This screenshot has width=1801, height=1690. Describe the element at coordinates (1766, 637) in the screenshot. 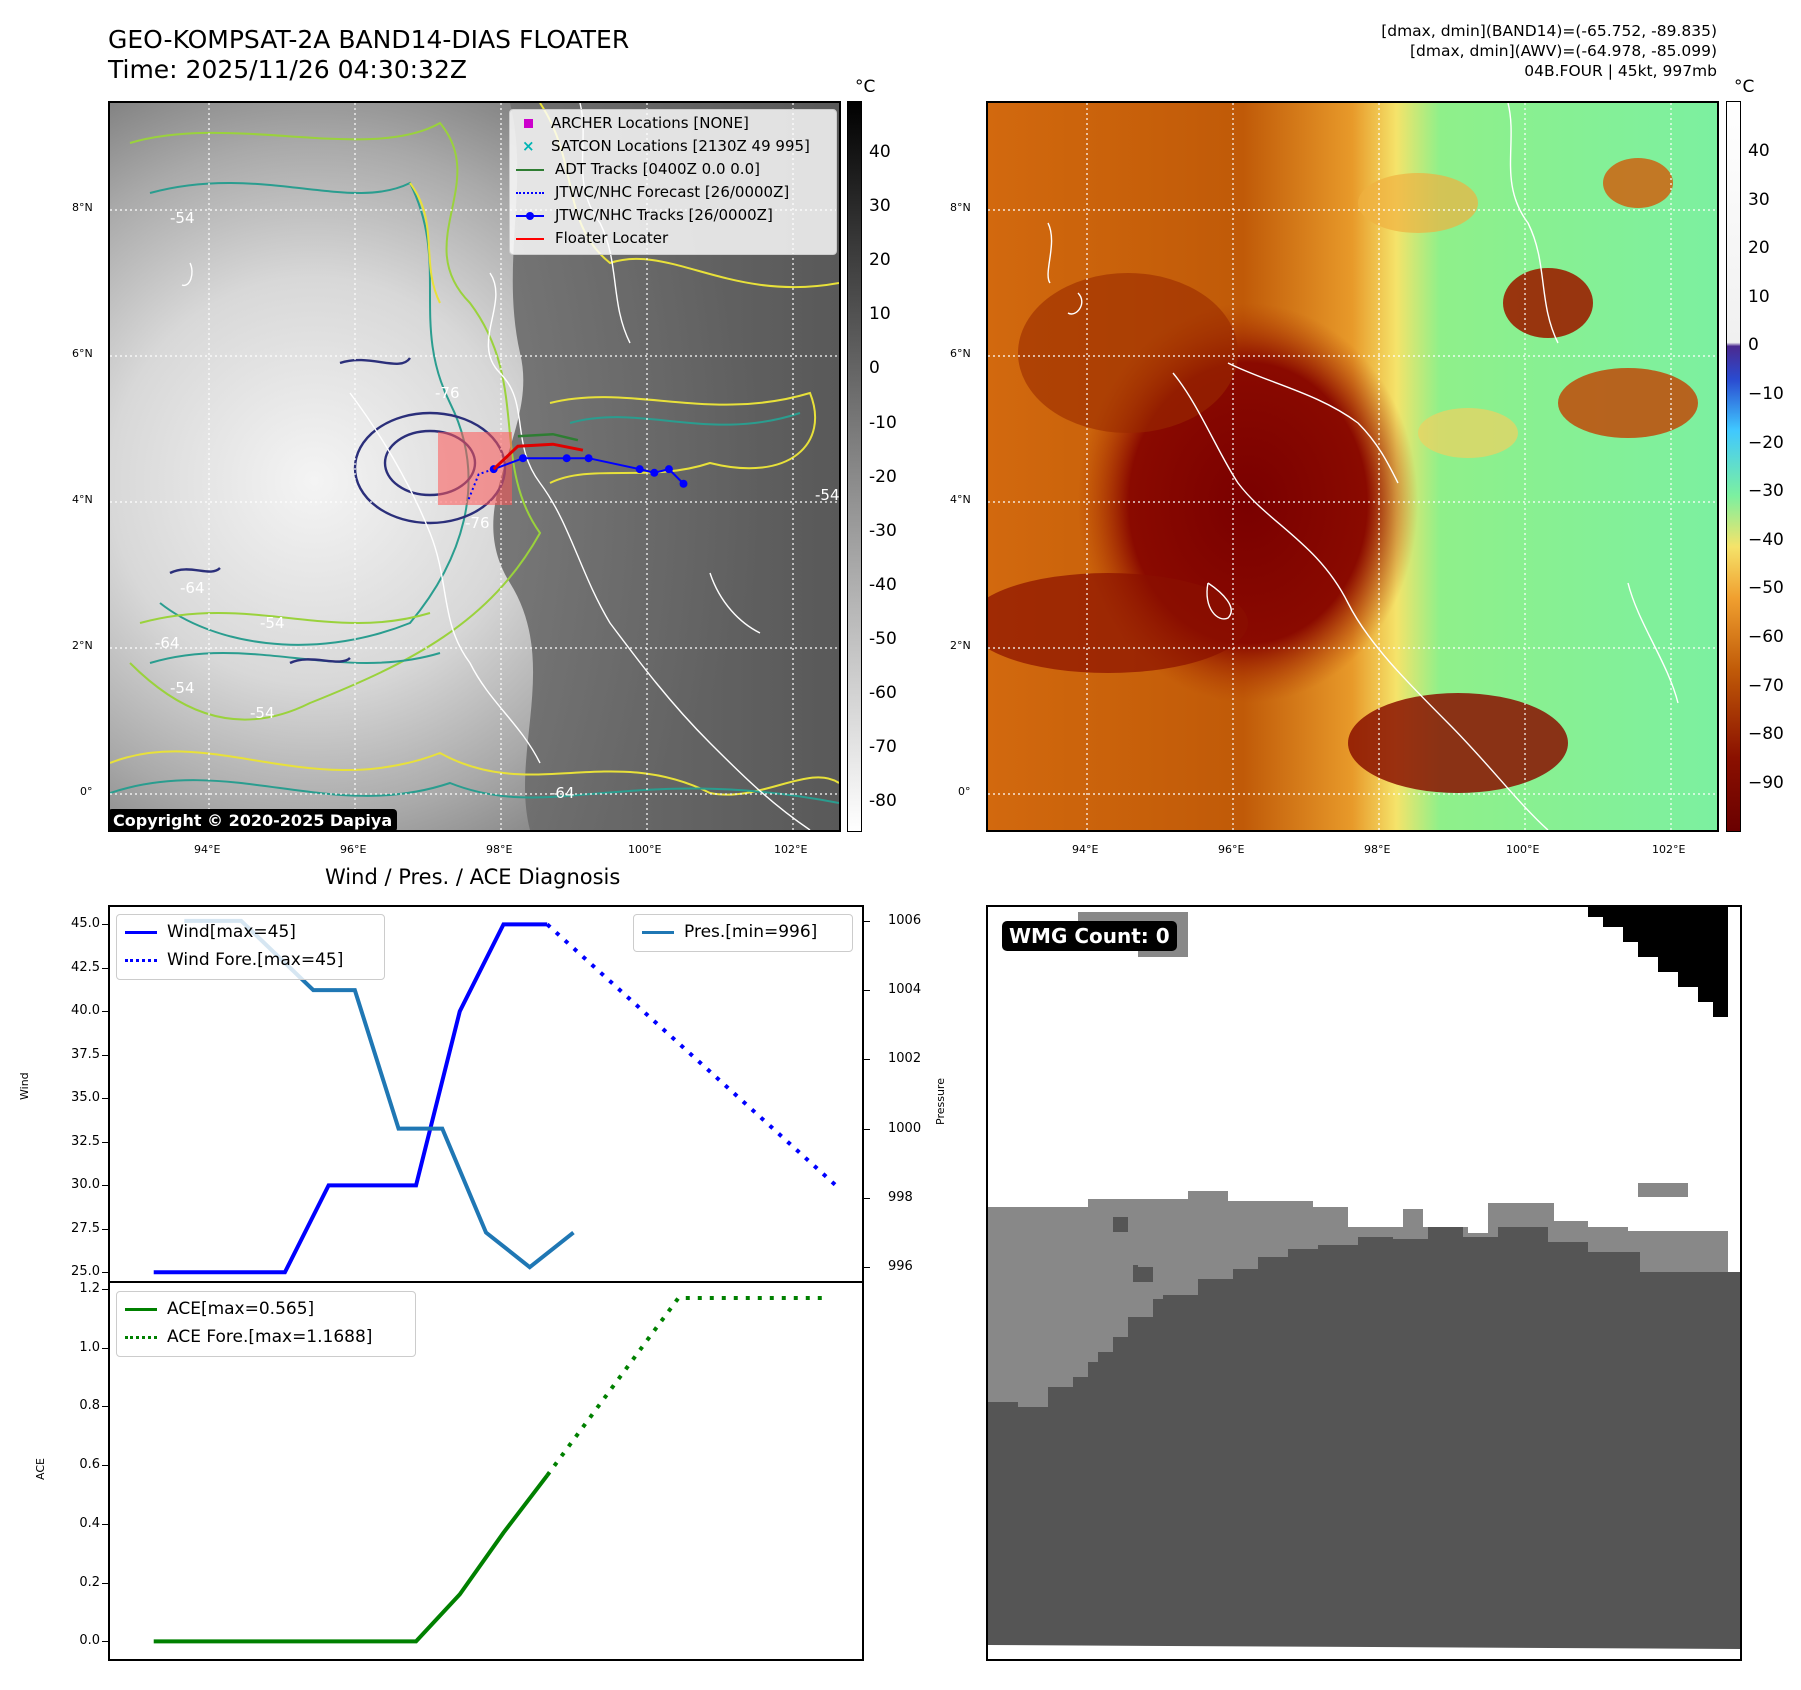

I see `color-colorbar-tick: −60` at that location.